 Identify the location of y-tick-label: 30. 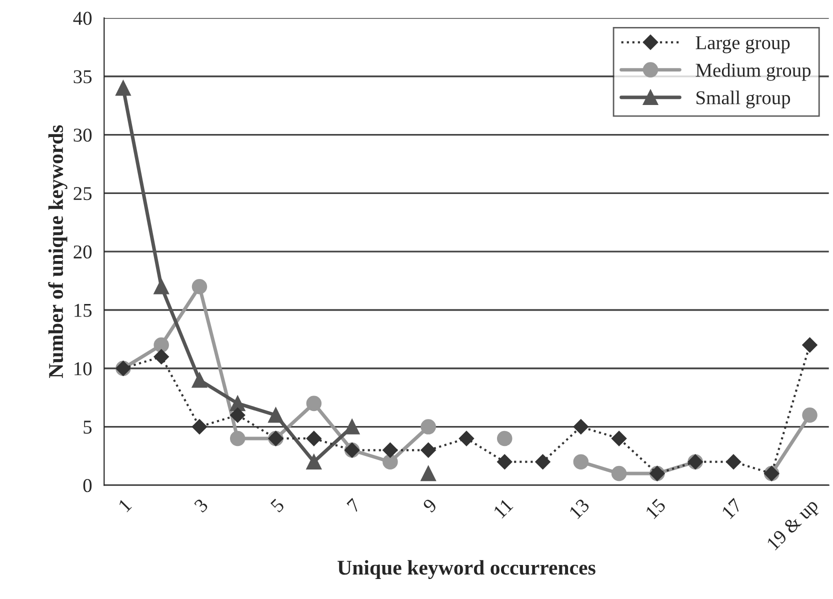
(83, 135).